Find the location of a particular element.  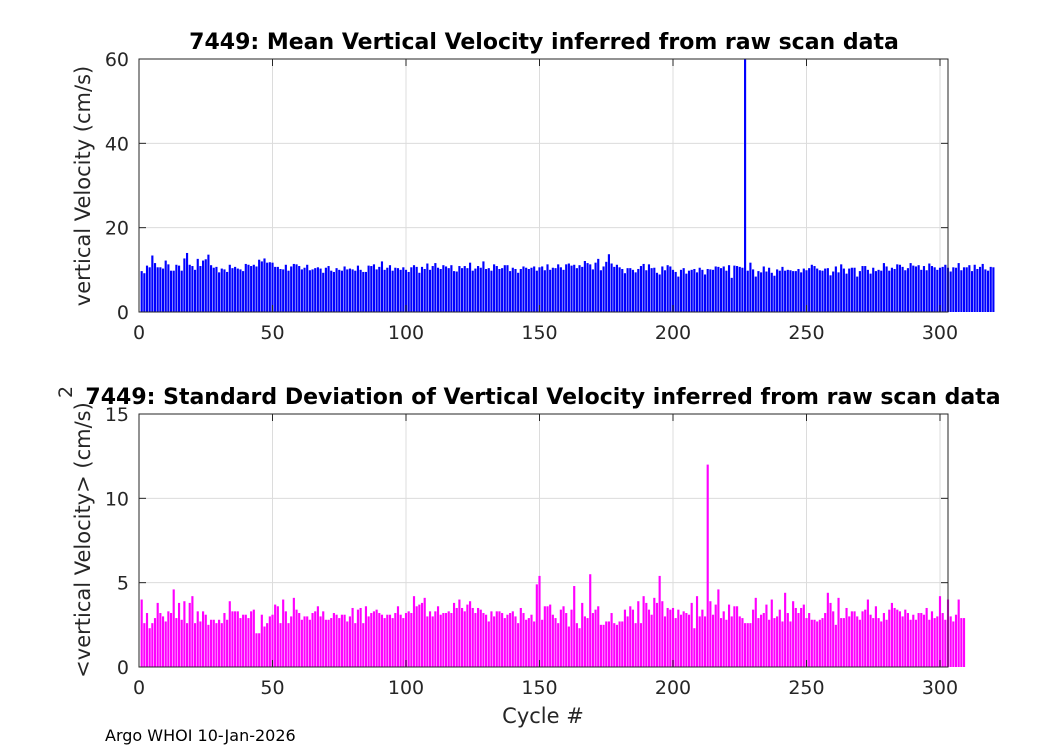

mean-velocity-x-tick-label: 250 is located at coordinates (806, 333).